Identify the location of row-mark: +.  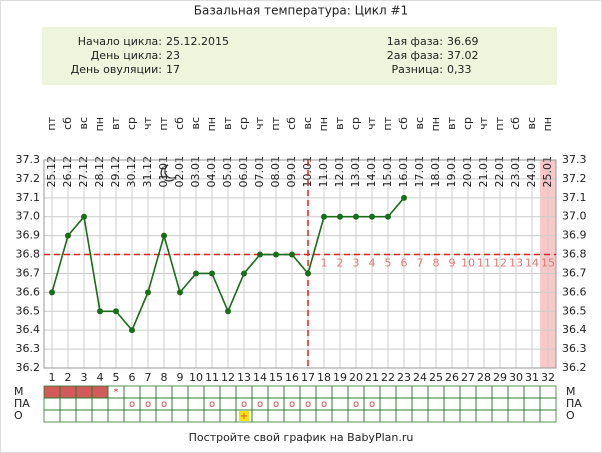
(244, 416).